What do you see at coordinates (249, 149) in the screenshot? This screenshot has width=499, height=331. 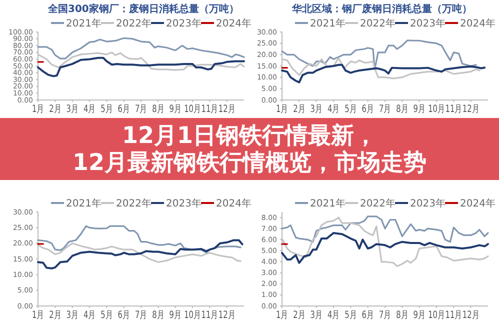 I see `text: 12月1日钢铁行情最新，12月最新钢铁行情概览，市场走势` at bounding box center [249, 149].